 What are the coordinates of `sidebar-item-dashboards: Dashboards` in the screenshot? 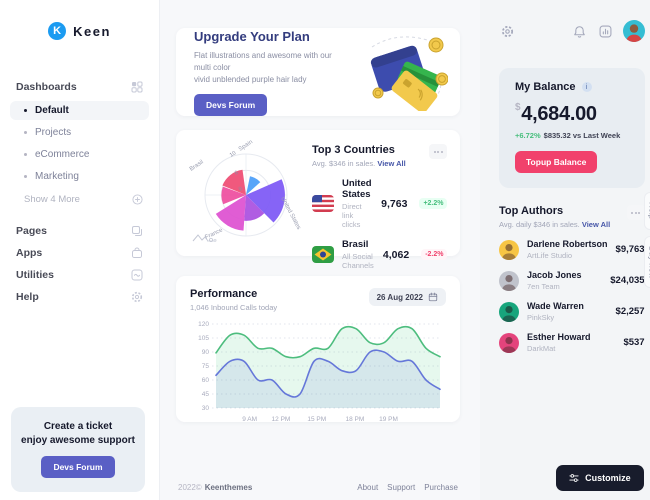 It's located at (79, 87).